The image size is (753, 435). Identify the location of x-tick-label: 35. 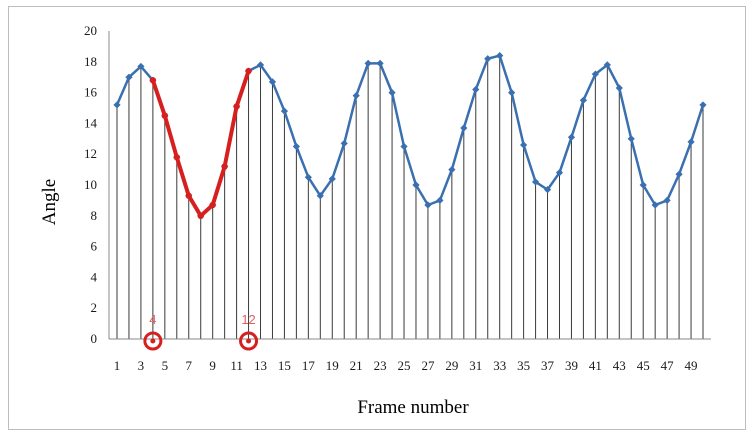
(523, 365).